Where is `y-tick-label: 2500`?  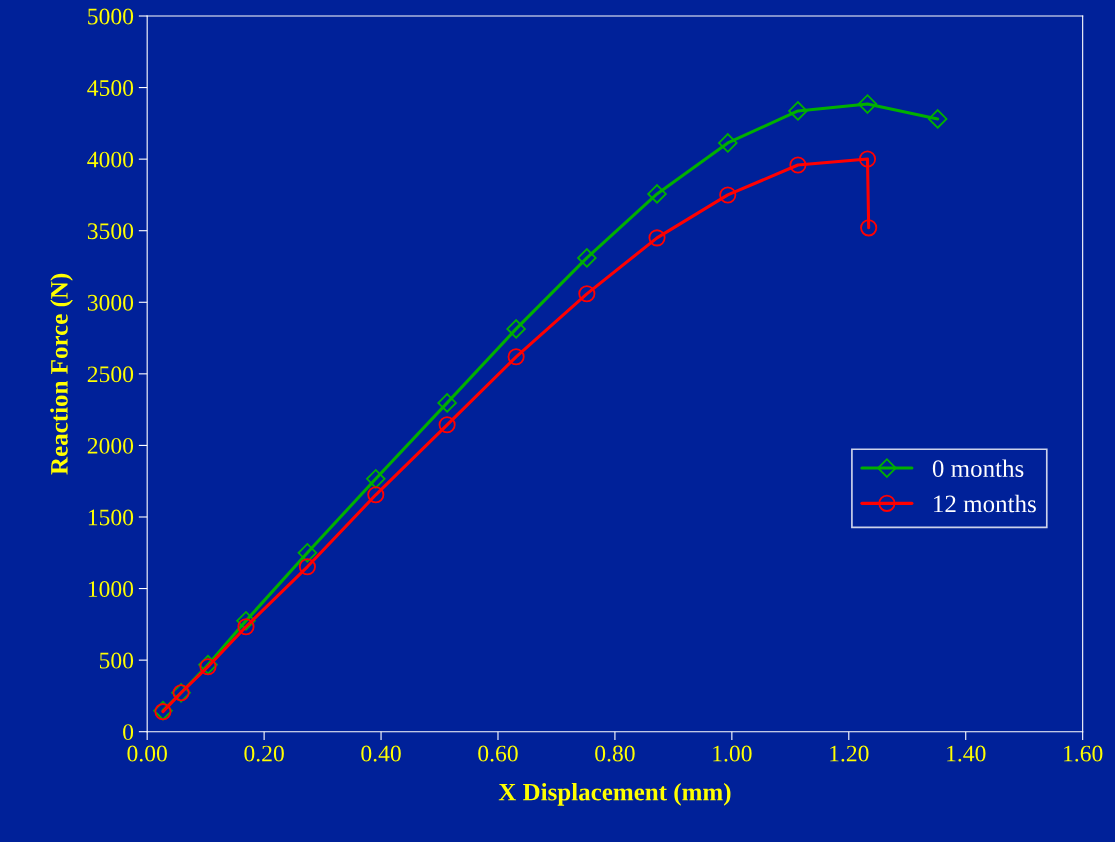
y-tick-label: 2500 is located at coordinates (110, 374).